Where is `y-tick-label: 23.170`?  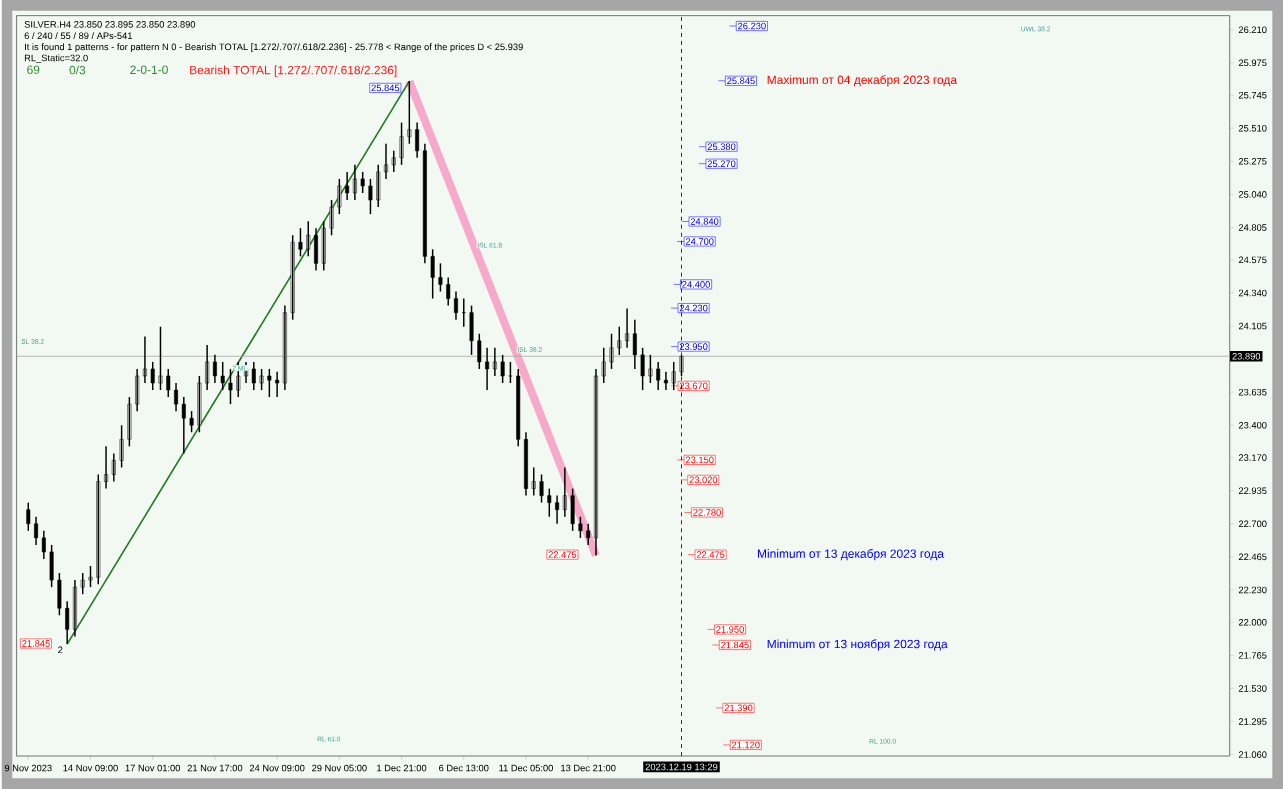 y-tick-label: 23.170 is located at coordinates (1252, 457).